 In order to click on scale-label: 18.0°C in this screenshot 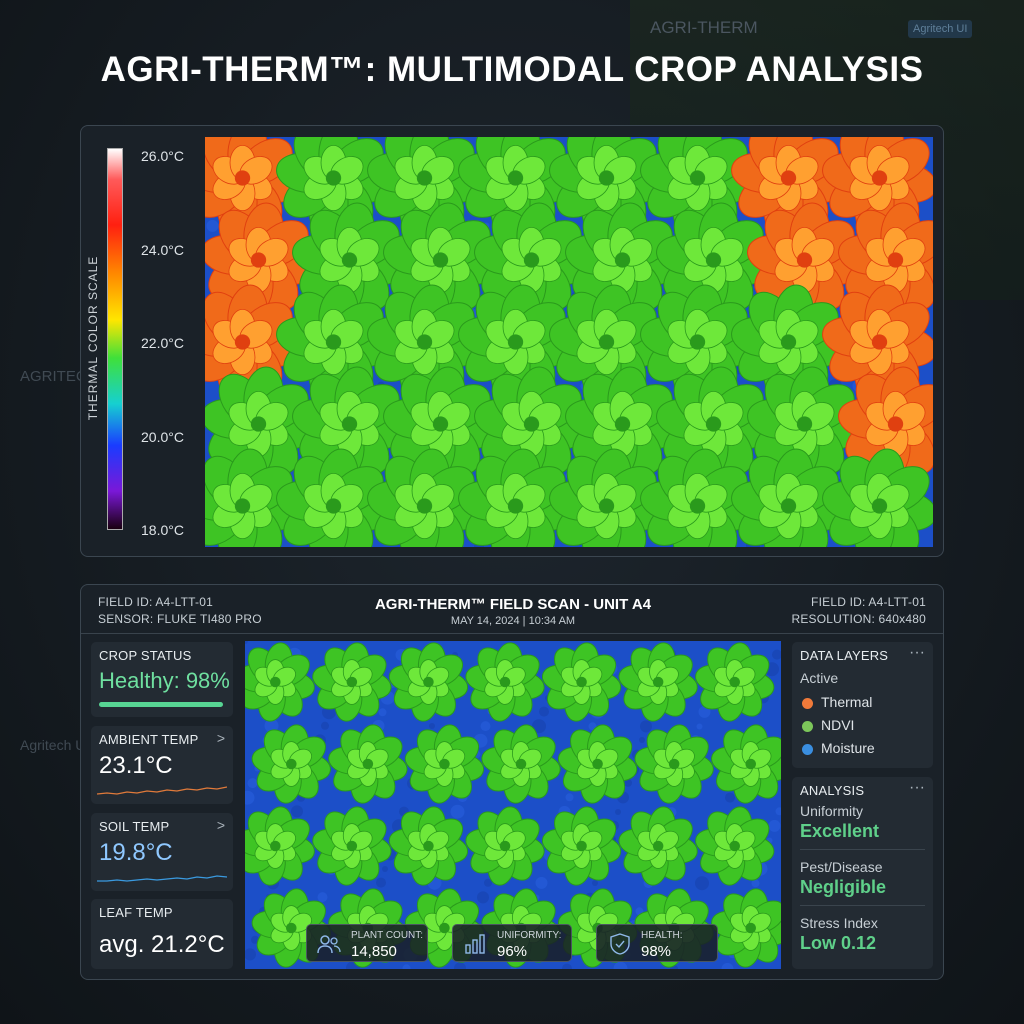, I will do `click(162, 530)`.